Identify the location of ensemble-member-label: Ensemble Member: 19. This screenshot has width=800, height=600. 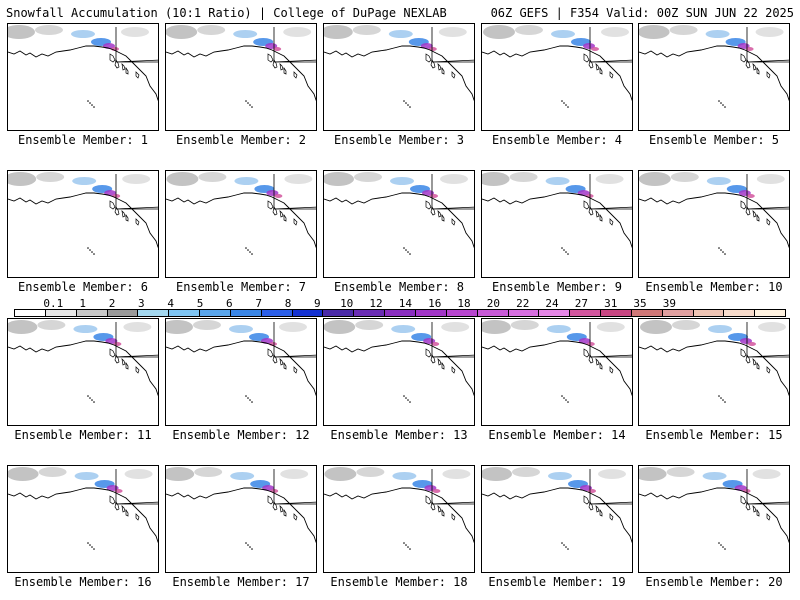
(557, 582).